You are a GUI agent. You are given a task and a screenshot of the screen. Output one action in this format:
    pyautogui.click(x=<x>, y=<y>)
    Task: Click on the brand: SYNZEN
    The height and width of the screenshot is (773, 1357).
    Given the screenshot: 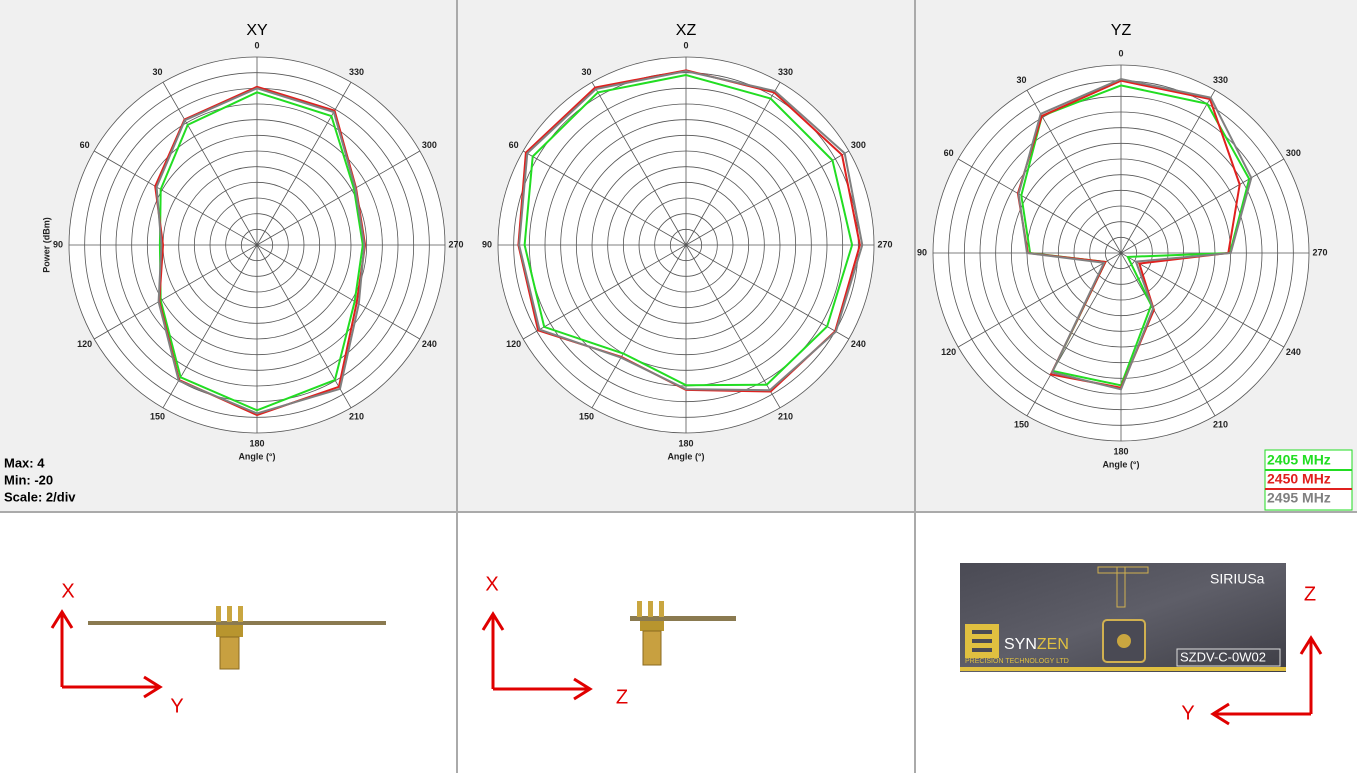 What is the action you would take?
    pyautogui.click(x=1036, y=644)
    